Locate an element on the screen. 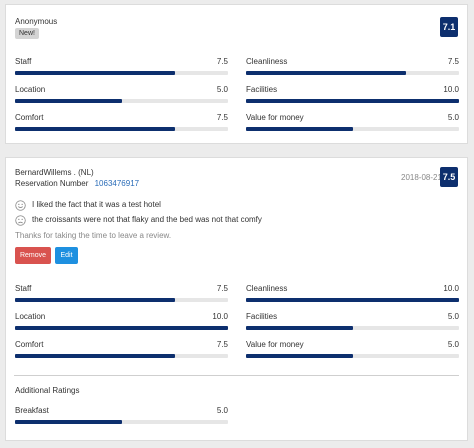  rating-cleanliness: Cleanliness 10.0 is located at coordinates (352, 294).